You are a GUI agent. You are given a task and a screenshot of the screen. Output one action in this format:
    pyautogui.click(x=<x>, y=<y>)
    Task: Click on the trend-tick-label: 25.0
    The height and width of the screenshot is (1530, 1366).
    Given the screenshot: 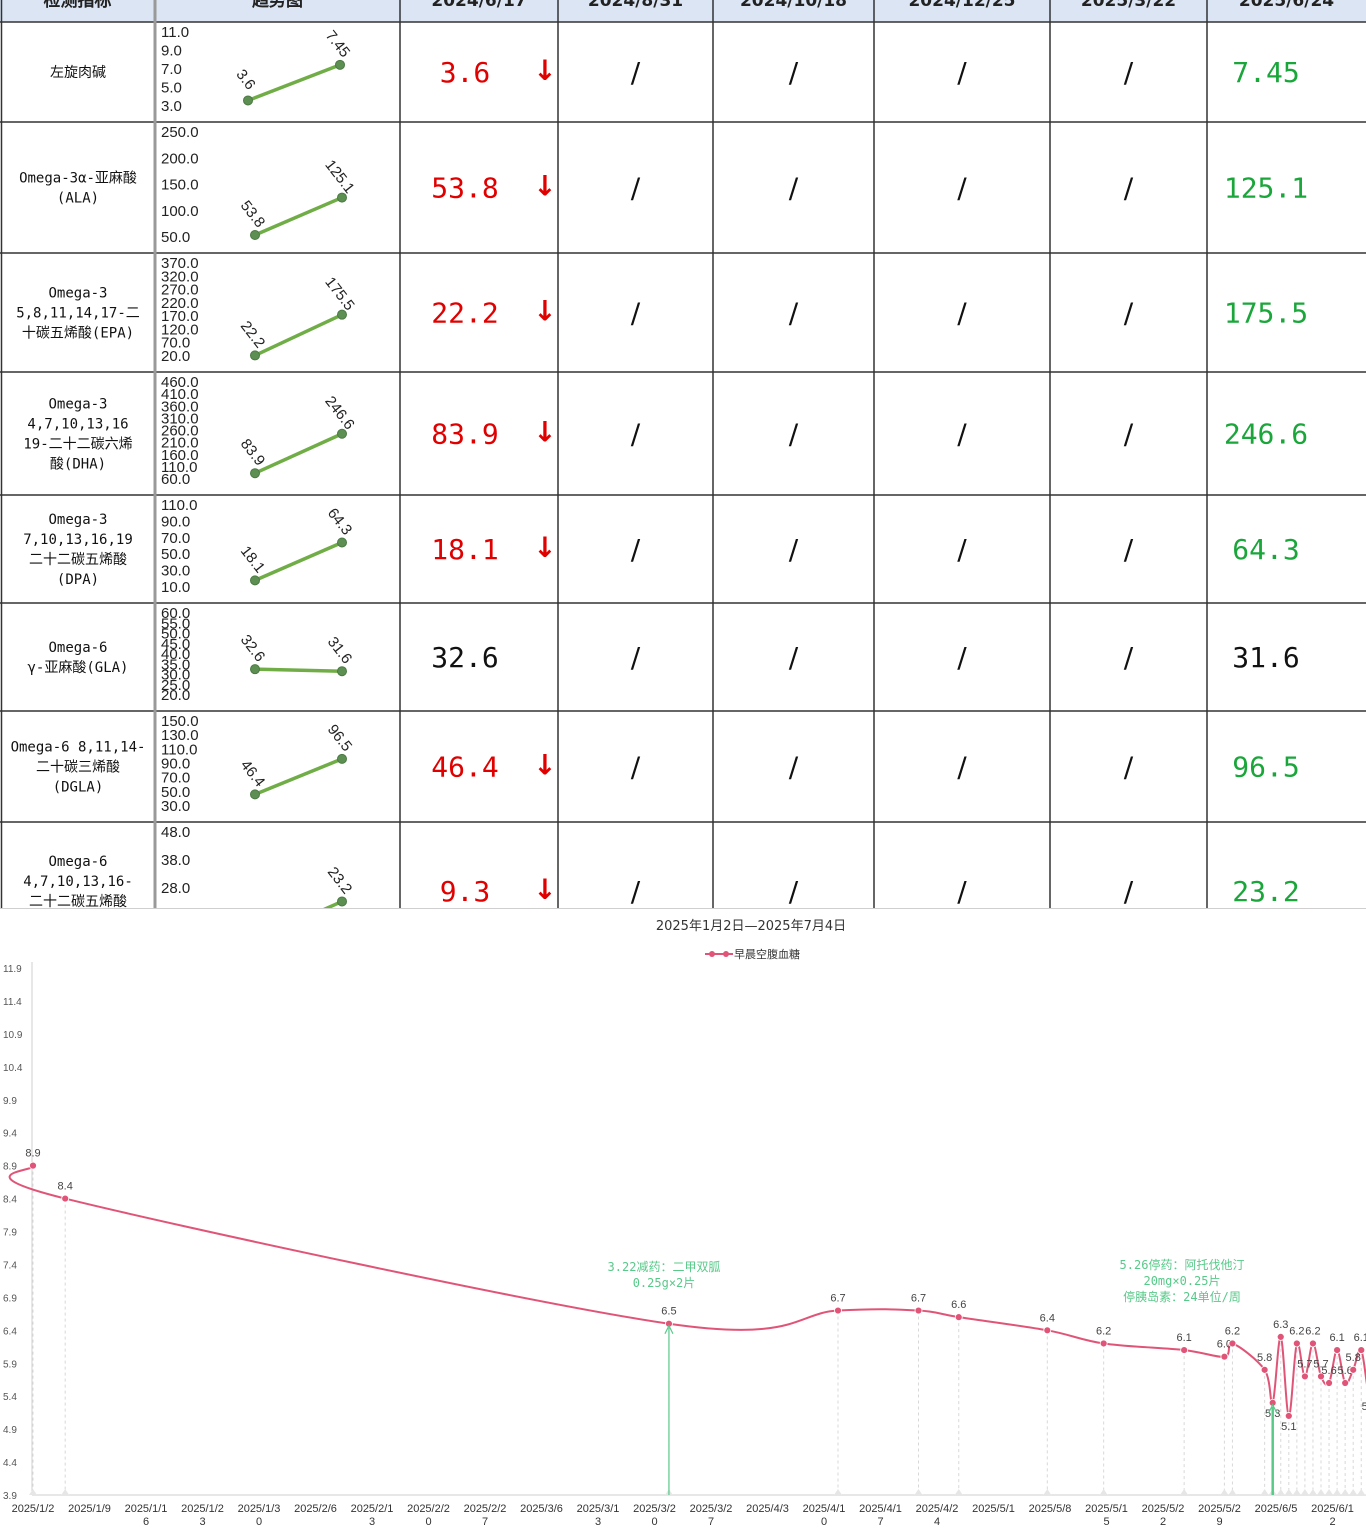 What is the action you would take?
    pyautogui.click(x=175, y=685)
    